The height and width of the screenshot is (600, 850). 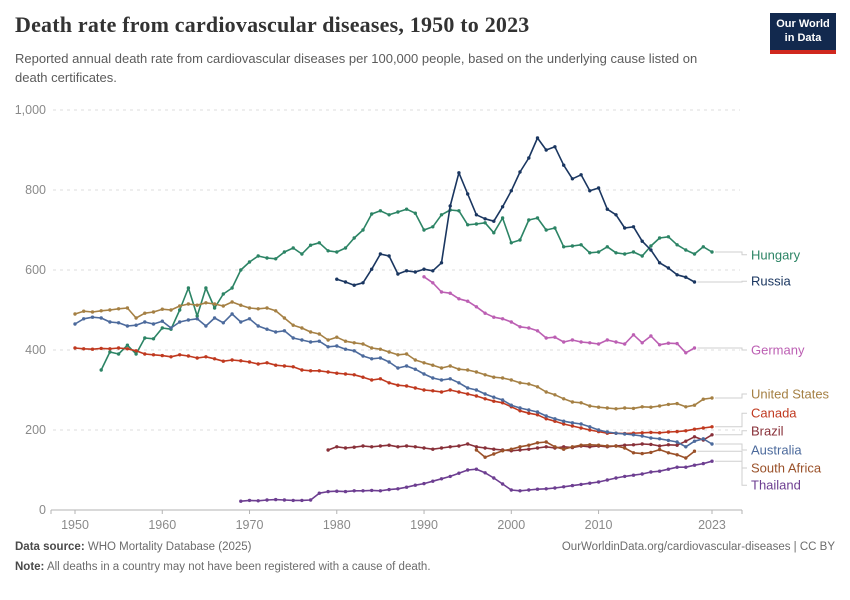 What do you see at coordinates (767, 430) in the screenshot?
I see `series-label-brazil: Brazil` at bounding box center [767, 430].